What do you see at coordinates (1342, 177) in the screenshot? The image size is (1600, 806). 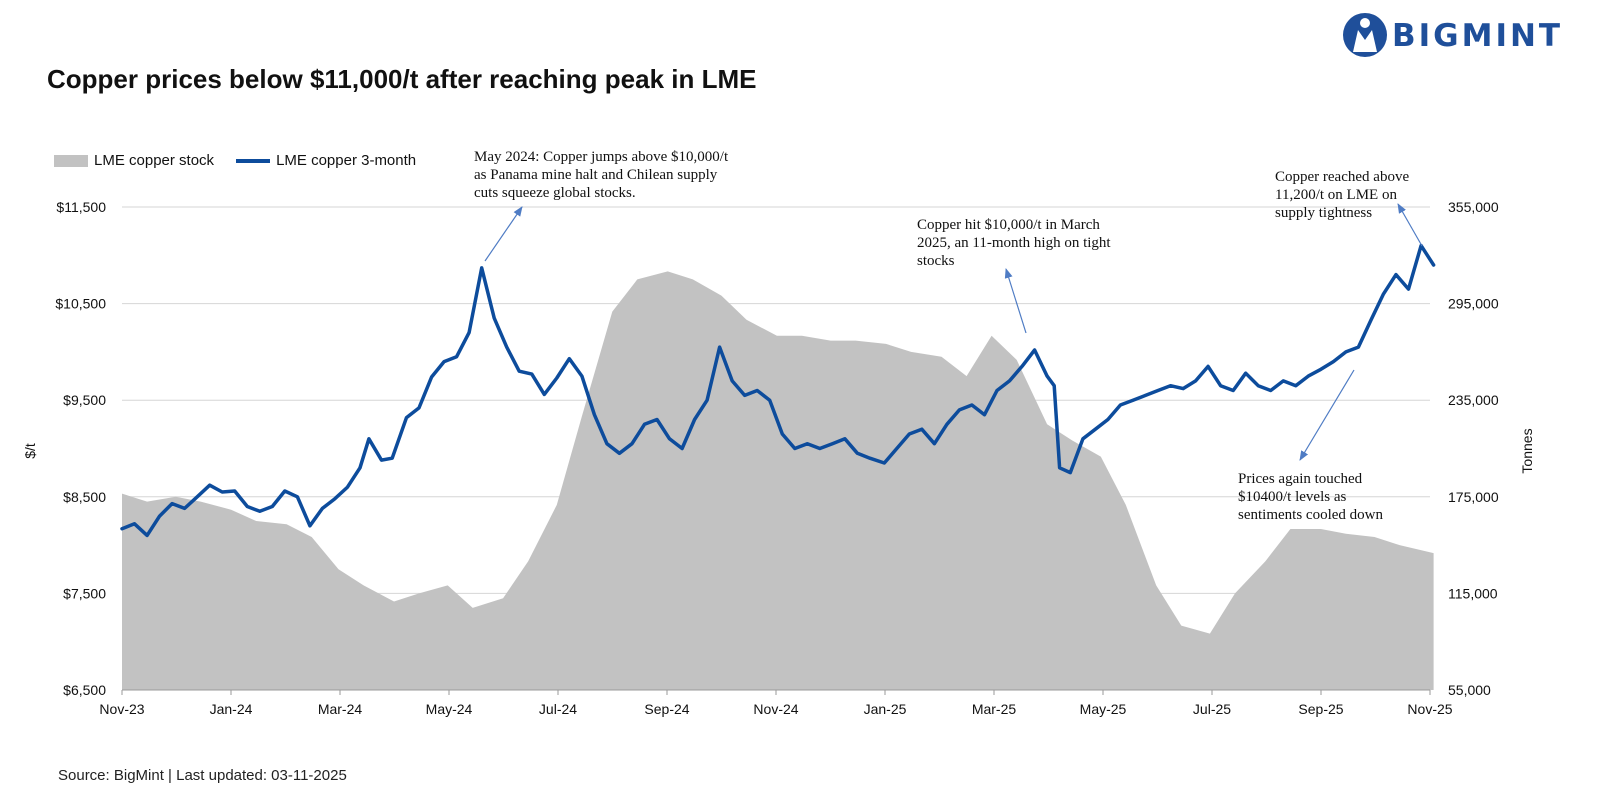 I see `annotation-line: Copper reached above` at bounding box center [1342, 177].